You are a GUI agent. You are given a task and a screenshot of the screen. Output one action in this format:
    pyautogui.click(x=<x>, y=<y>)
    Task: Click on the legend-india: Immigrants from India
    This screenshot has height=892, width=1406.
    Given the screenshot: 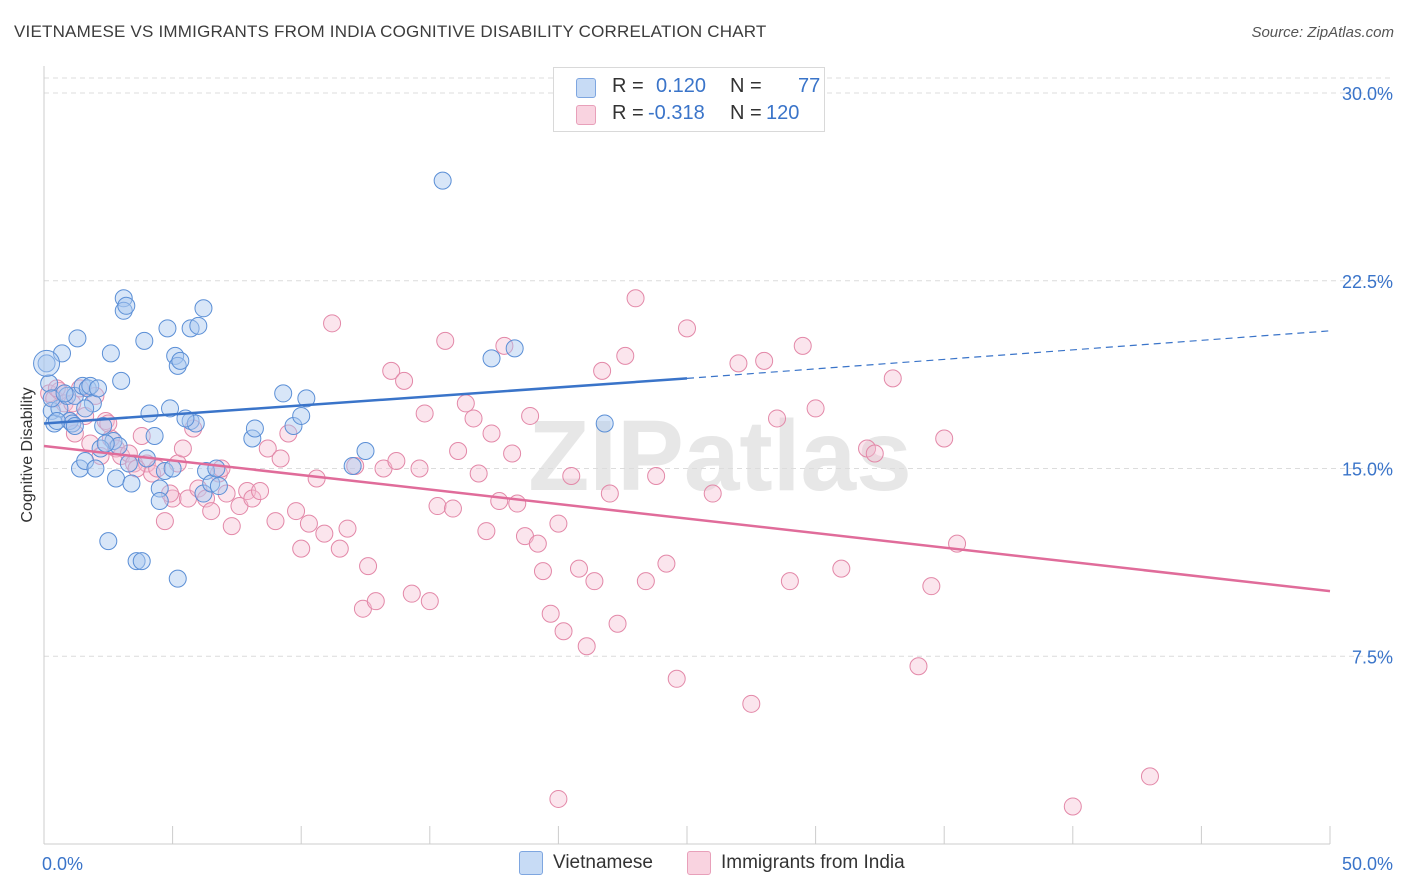 What is the action you would take?
    pyautogui.click(x=796, y=863)
    